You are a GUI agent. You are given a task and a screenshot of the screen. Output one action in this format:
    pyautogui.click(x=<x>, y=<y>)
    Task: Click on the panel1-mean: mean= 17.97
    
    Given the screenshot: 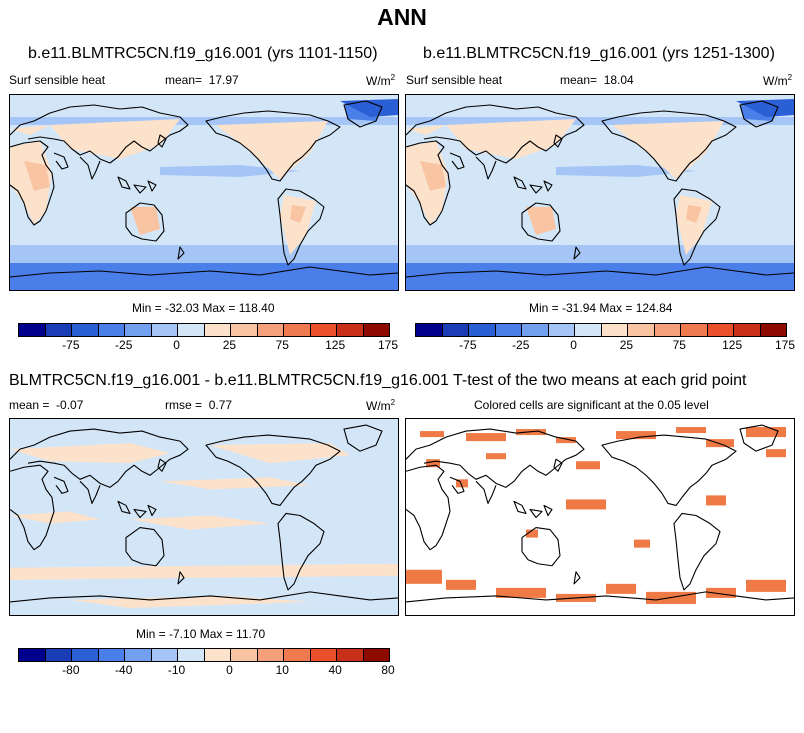 What is the action you would take?
    pyautogui.click(x=202, y=80)
    